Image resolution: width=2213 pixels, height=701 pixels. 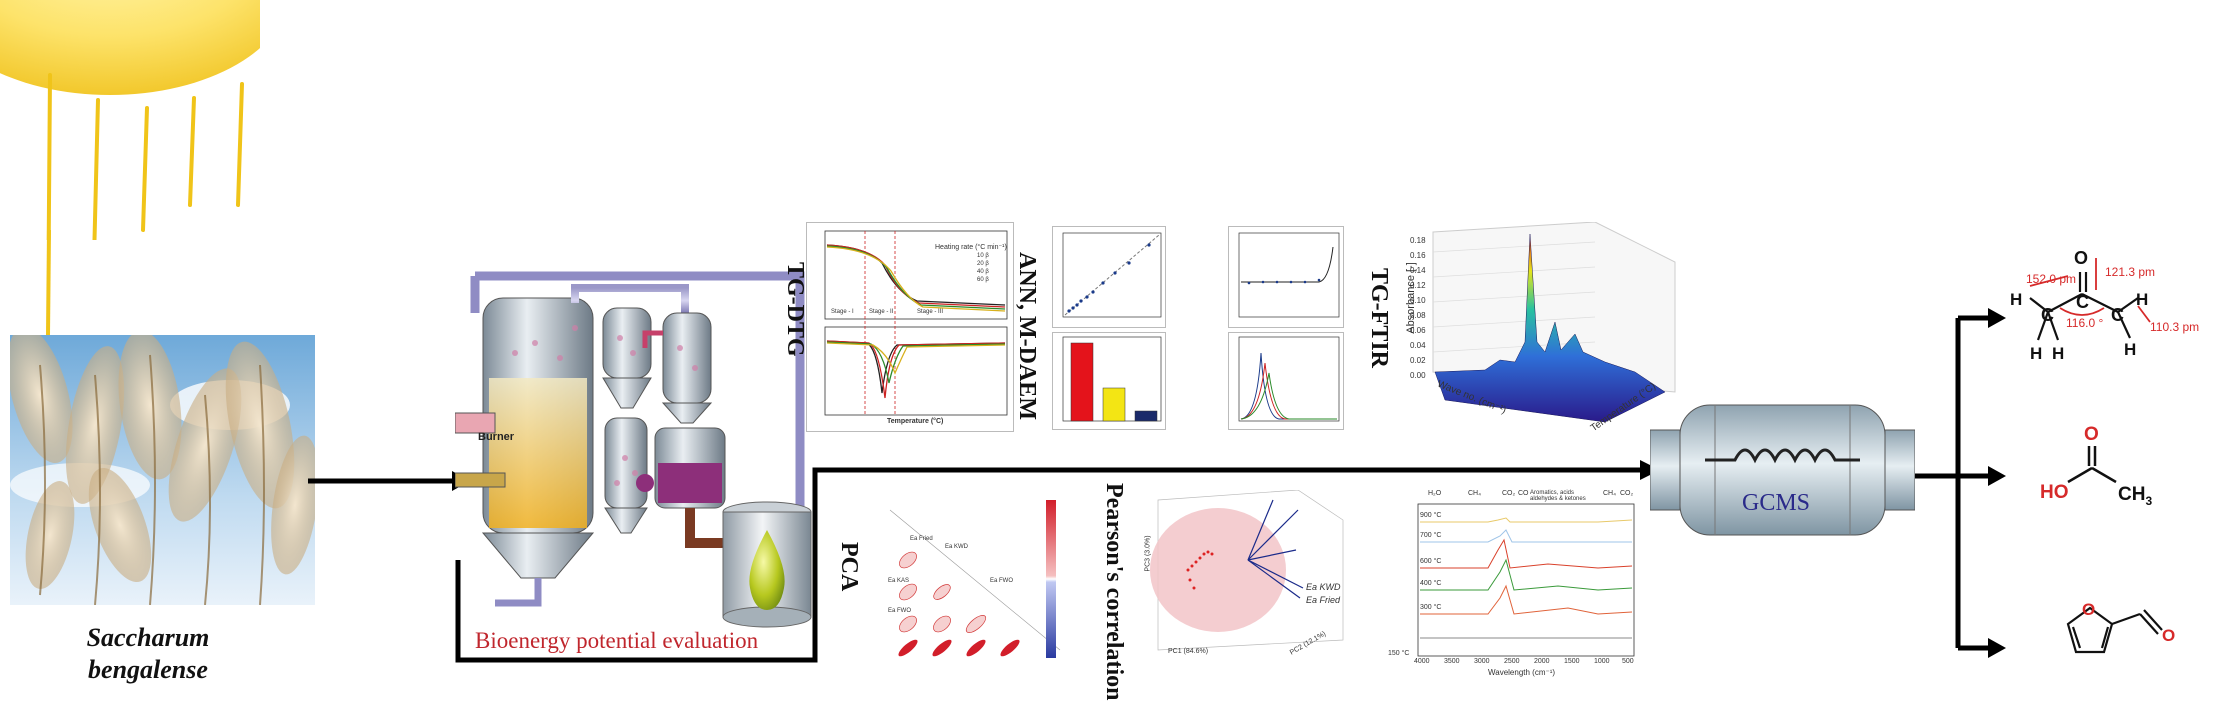 I want to click on saccharum-photo, so click(x=162, y=470).